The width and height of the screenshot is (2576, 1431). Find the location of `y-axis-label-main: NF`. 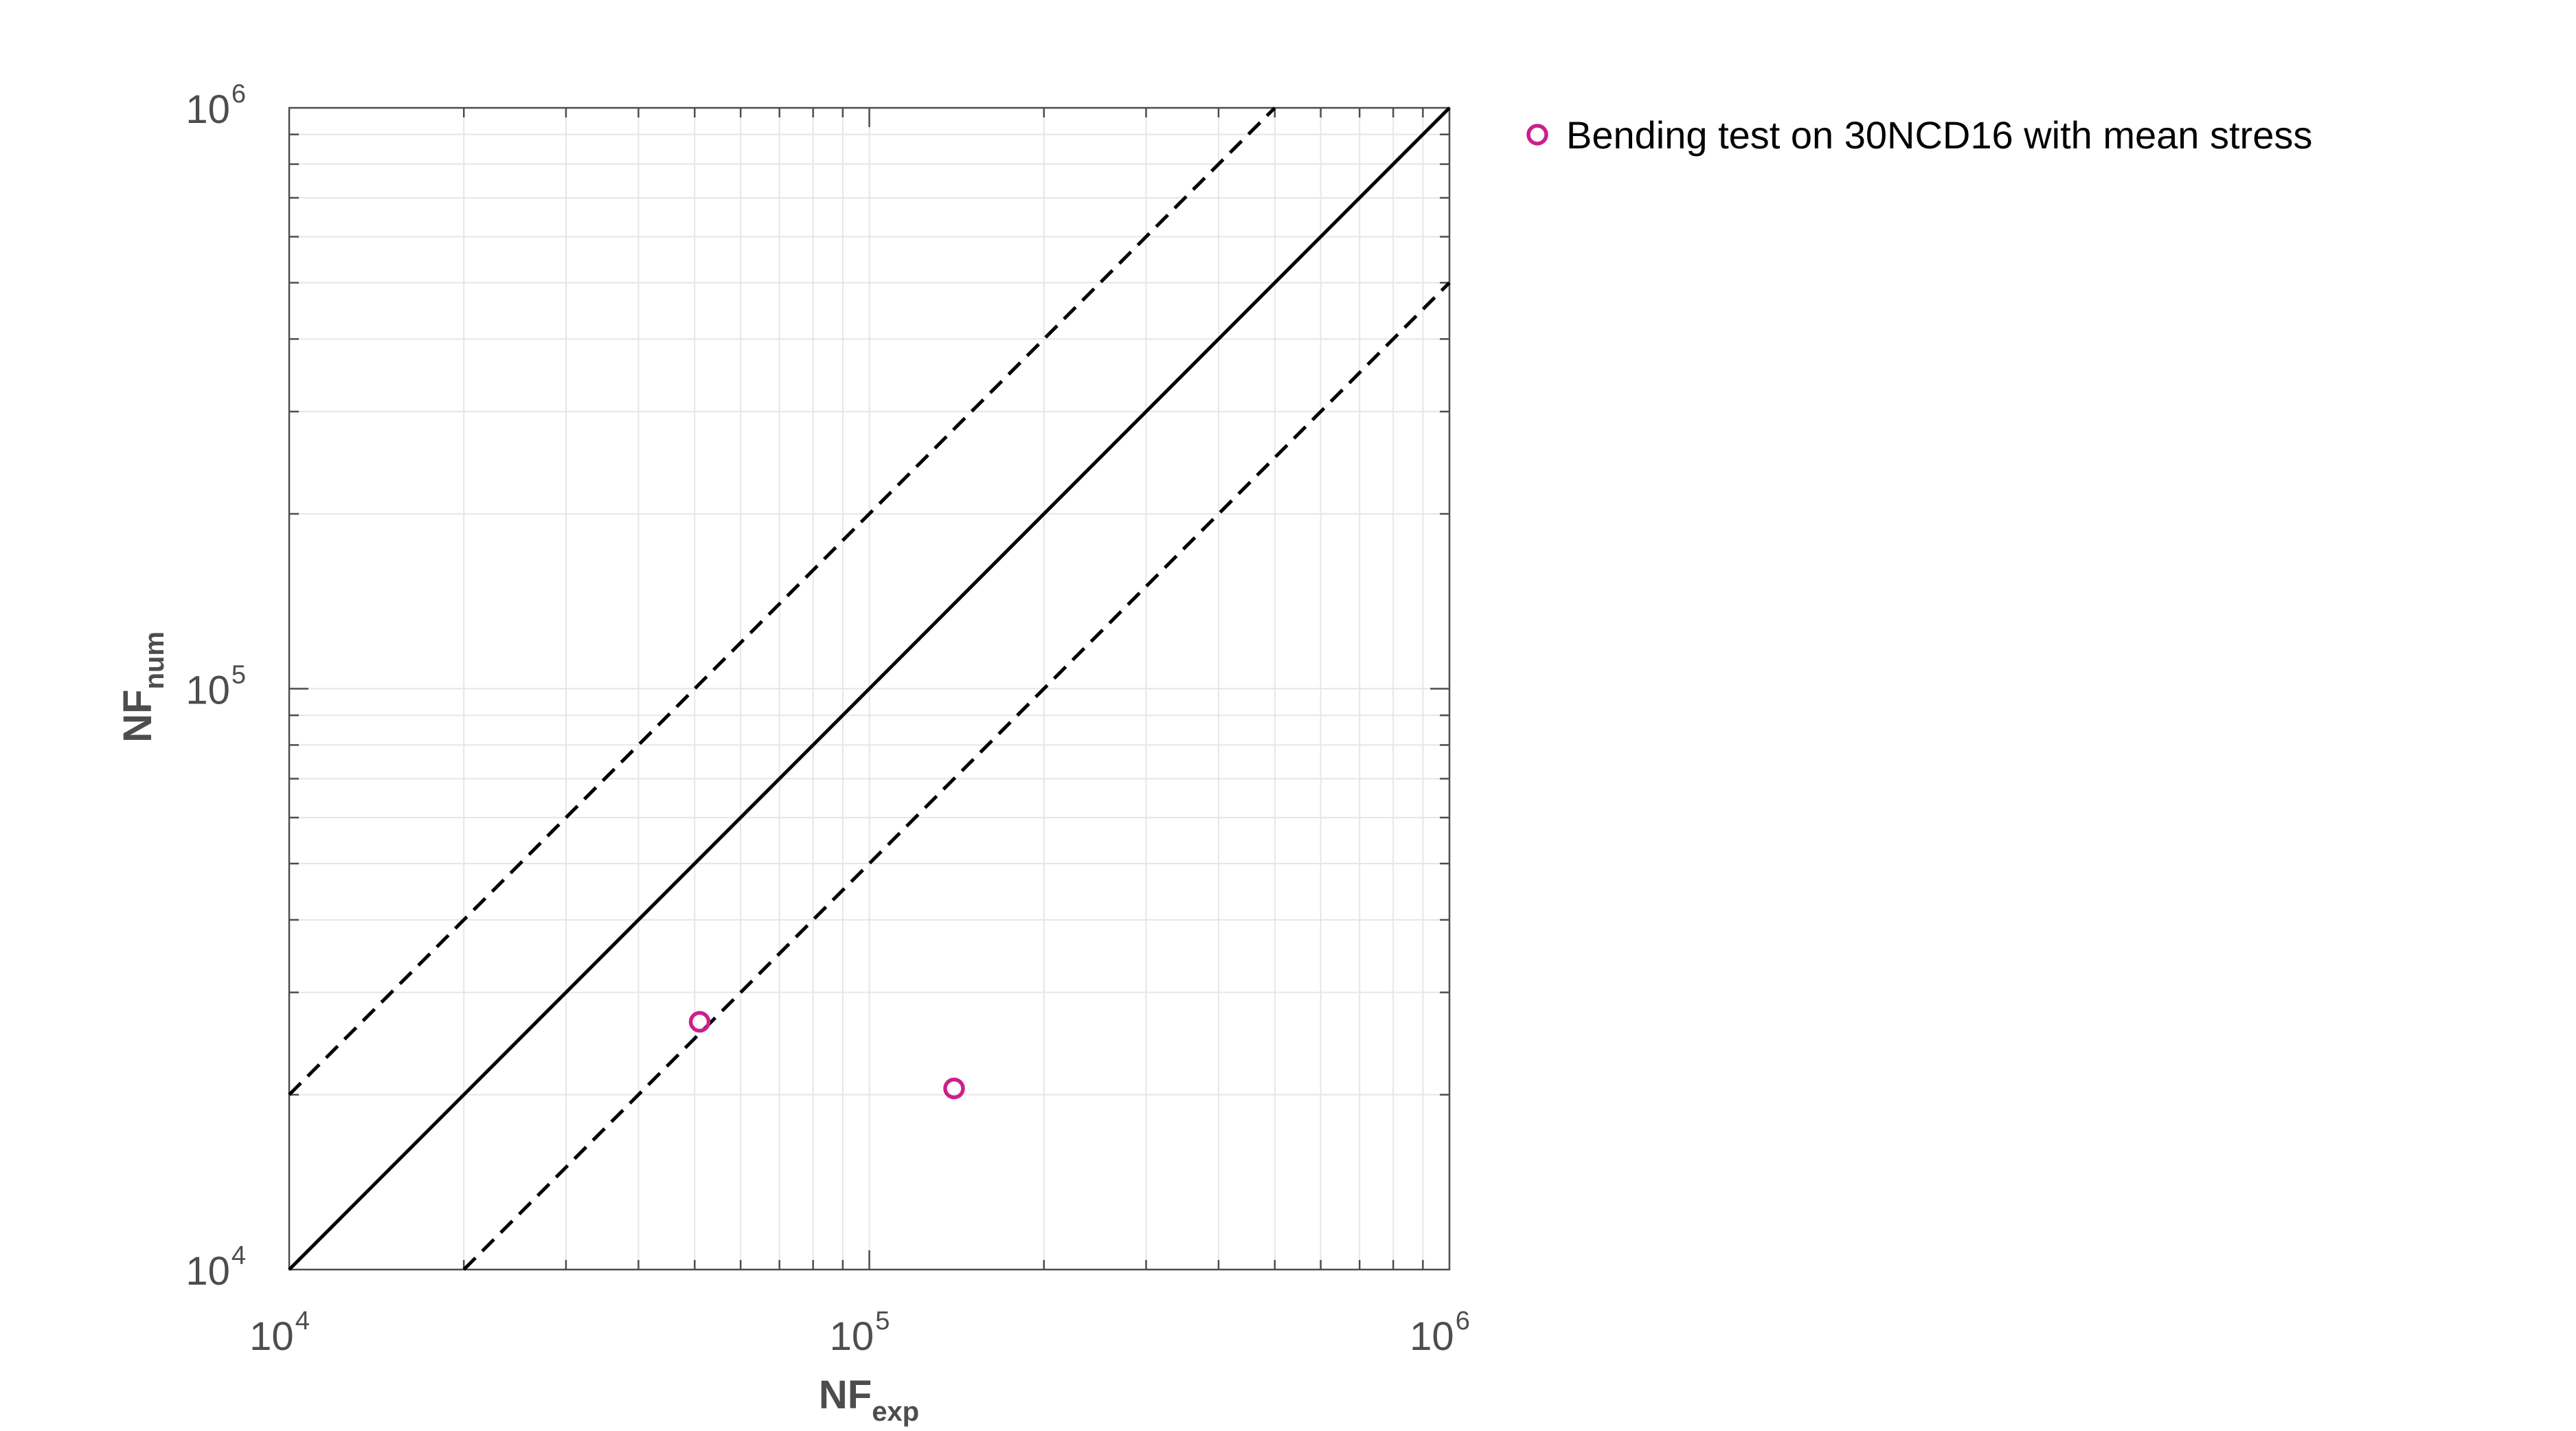

y-axis-label-main: NF is located at coordinates (137, 716).